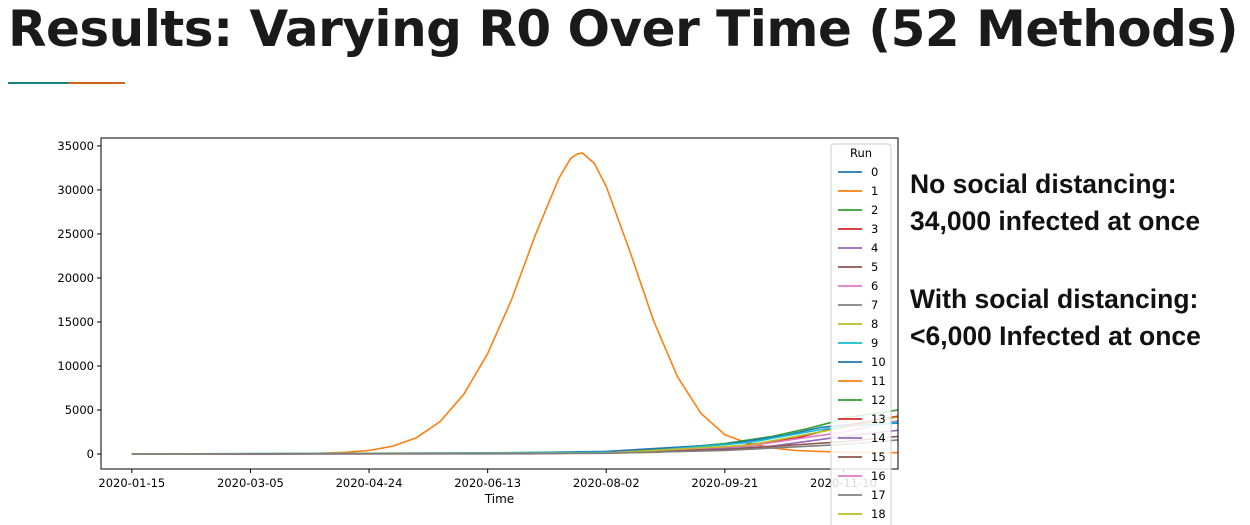 The image size is (1250, 525). Describe the element at coordinates (131, 483) in the screenshot. I see `x-tick-label: 2020-01-15` at that location.